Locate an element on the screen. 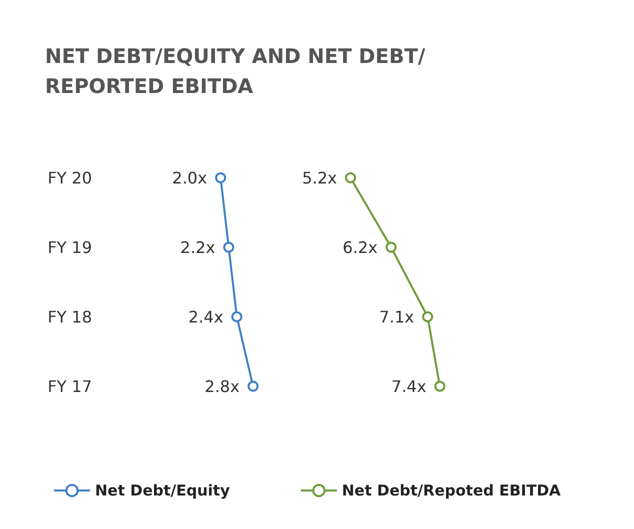 The height and width of the screenshot is (529, 634). data-label: 2.8x is located at coordinates (222, 386).